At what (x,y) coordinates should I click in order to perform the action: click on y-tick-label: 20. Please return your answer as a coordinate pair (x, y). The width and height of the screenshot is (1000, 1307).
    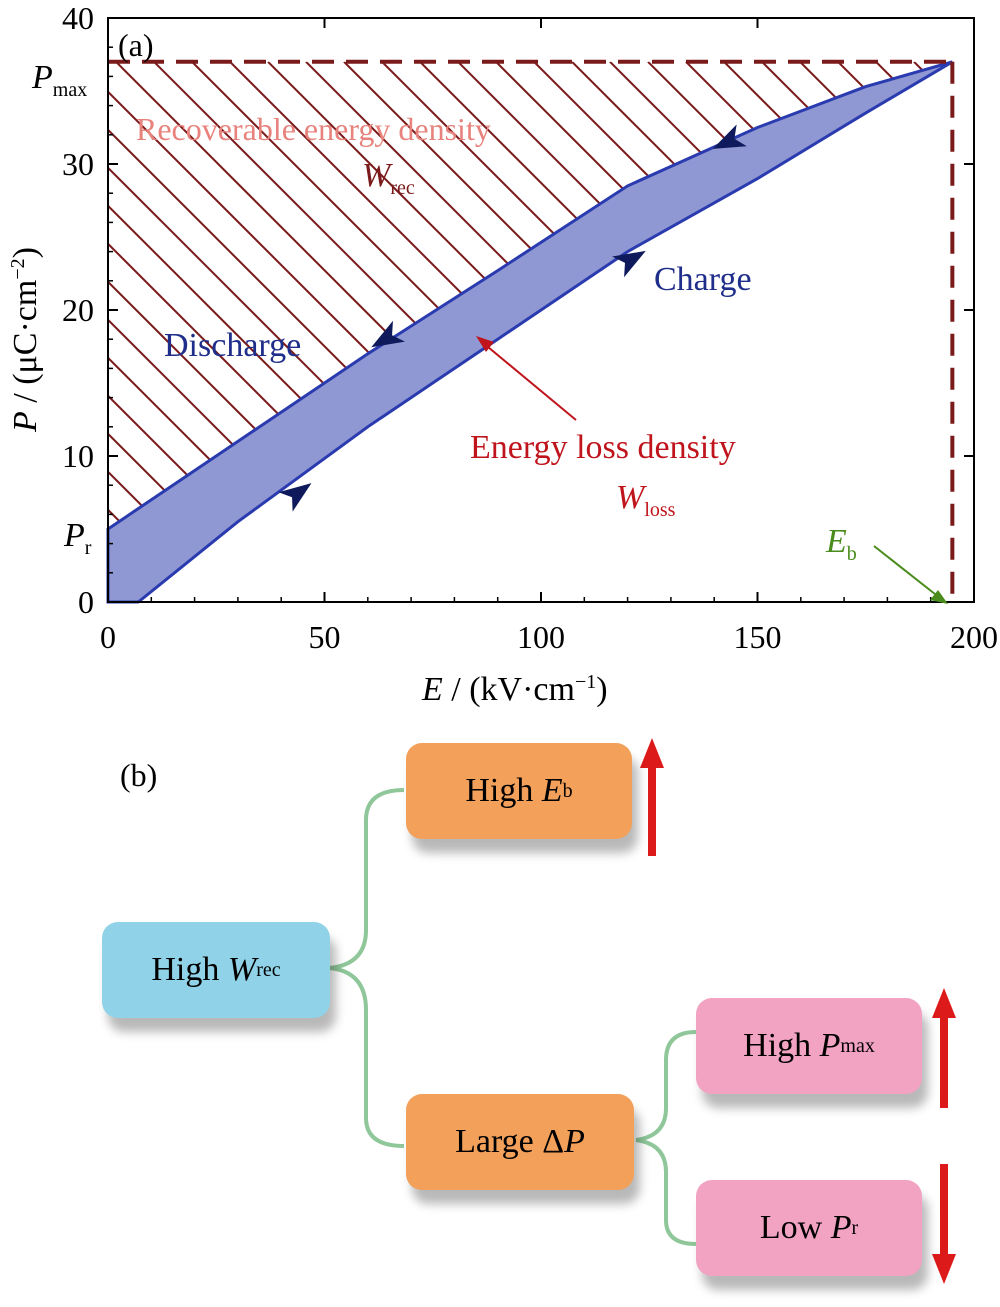
    Looking at the image, I should click on (78, 310).